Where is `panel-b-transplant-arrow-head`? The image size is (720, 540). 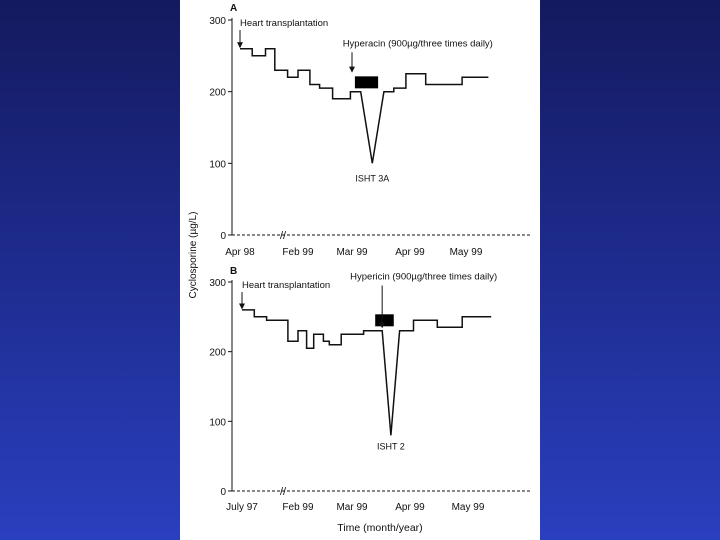 panel-b-transplant-arrow-head is located at coordinates (242, 306).